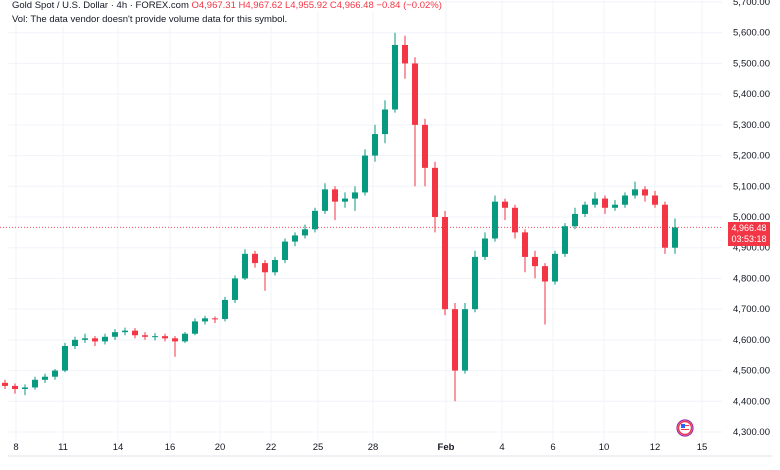 The height and width of the screenshot is (470, 780). What do you see at coordinates (685, 428) in the screenshot?
I see `us-flag-event-icon` at bounding box center [685, 428].